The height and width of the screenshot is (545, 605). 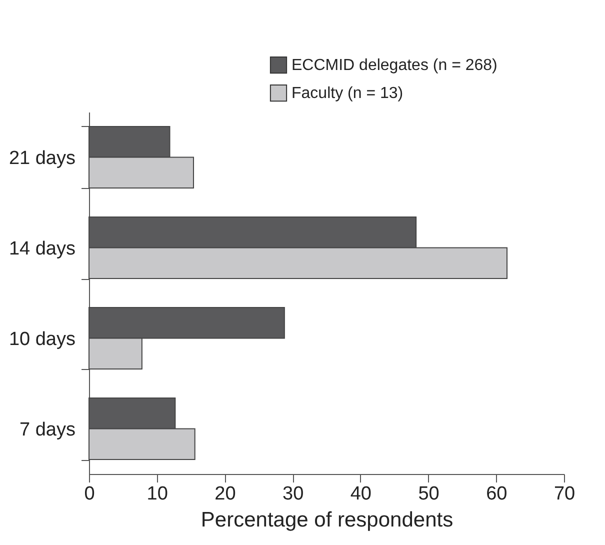 I want to click on x-tick-label: 30, so click(x=293, y=494).